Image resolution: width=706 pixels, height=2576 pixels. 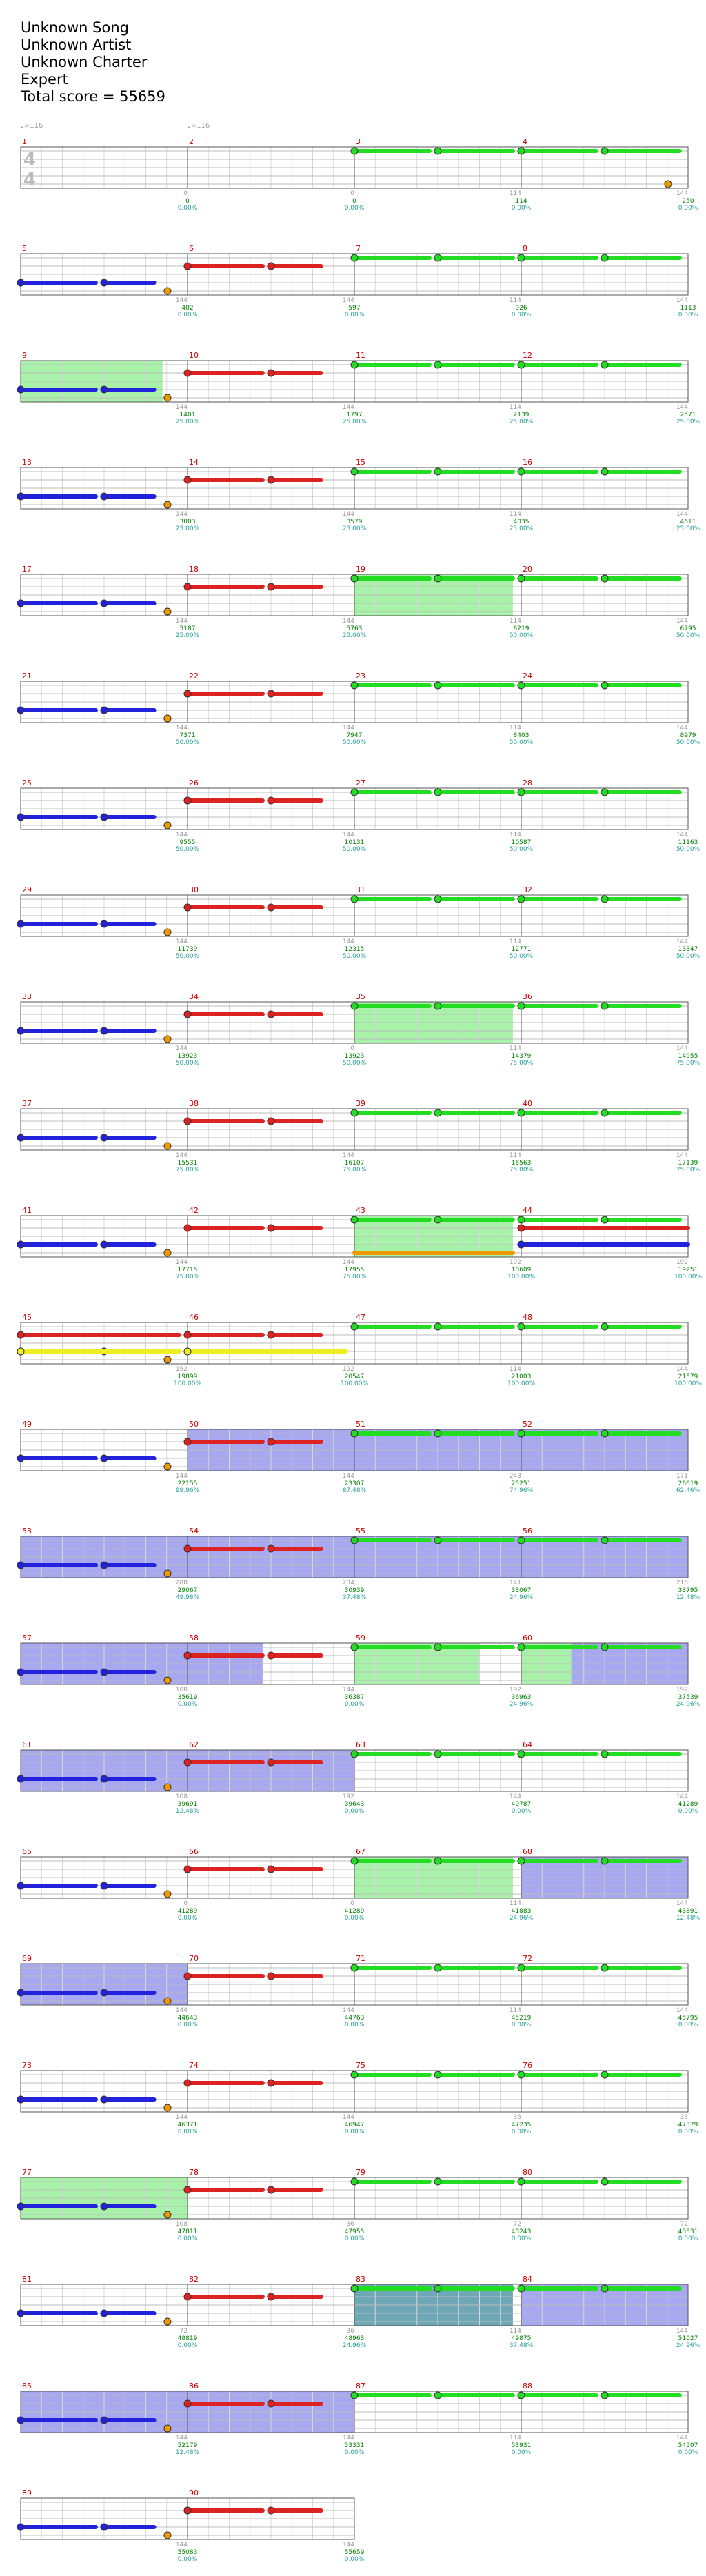 I want to click on measure-number: 33, so click(x=27, y=996).